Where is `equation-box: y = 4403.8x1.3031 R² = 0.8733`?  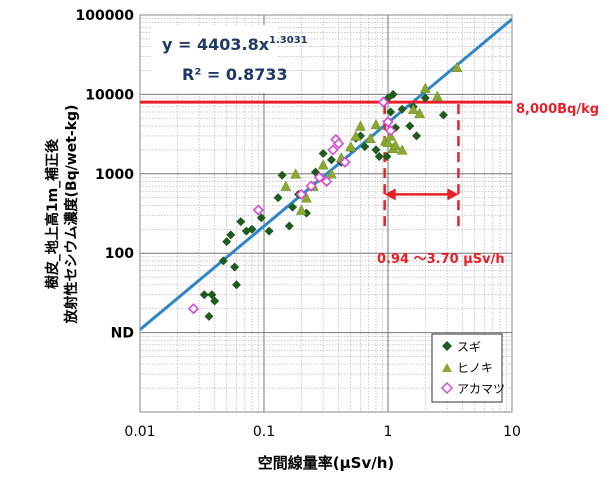 equation-box: y = 4403.8x1.3031 R² = 0.8733 is located at coordinates (230, 59).